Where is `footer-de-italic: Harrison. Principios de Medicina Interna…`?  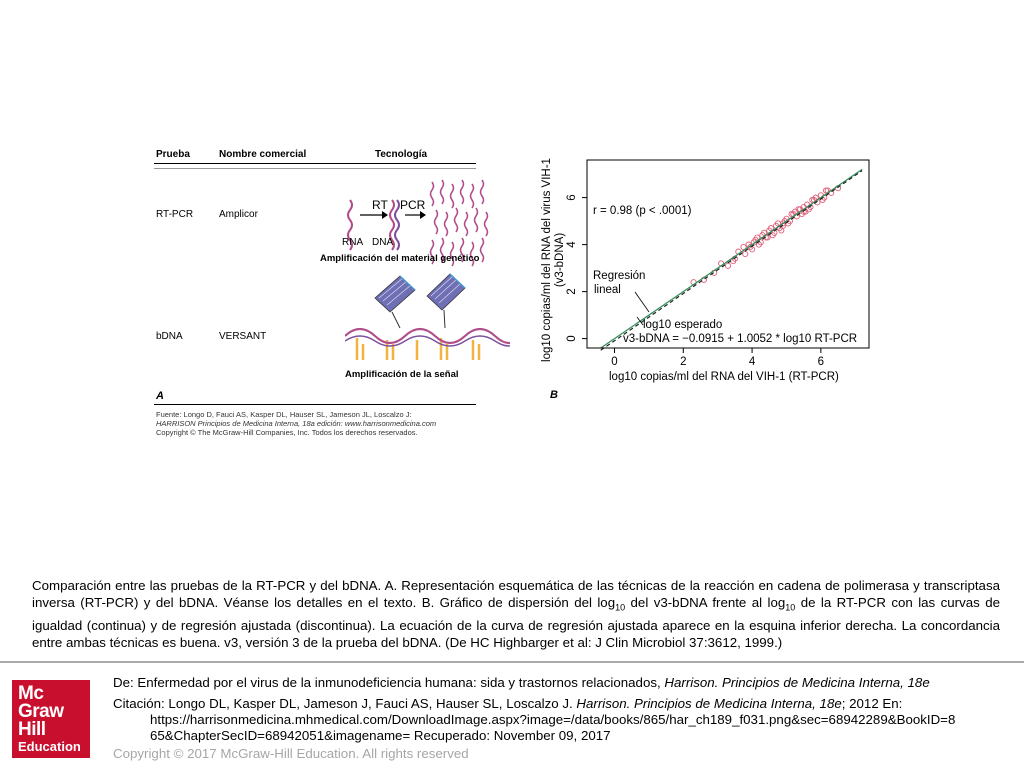 footer-de-italic: Harrison. Principios de Medicina Interna… is located at coordinates (797, 682).